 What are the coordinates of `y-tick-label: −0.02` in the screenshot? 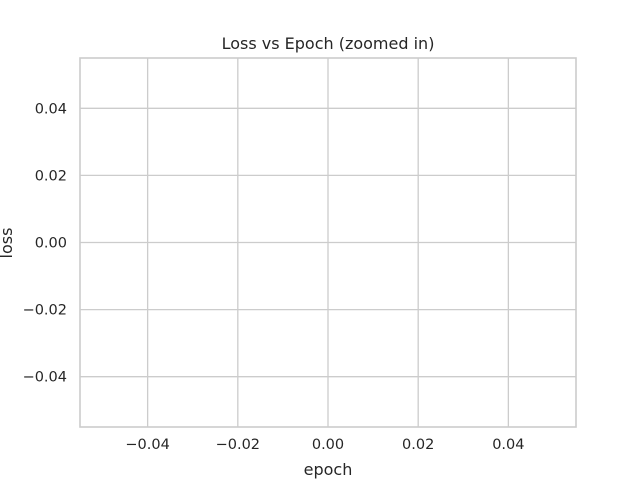 It's located at (45, 311).